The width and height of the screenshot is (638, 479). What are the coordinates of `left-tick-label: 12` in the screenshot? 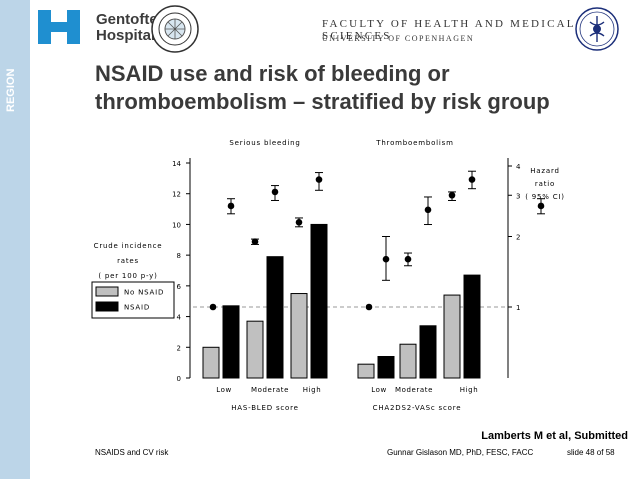 It's located at (176, 195).